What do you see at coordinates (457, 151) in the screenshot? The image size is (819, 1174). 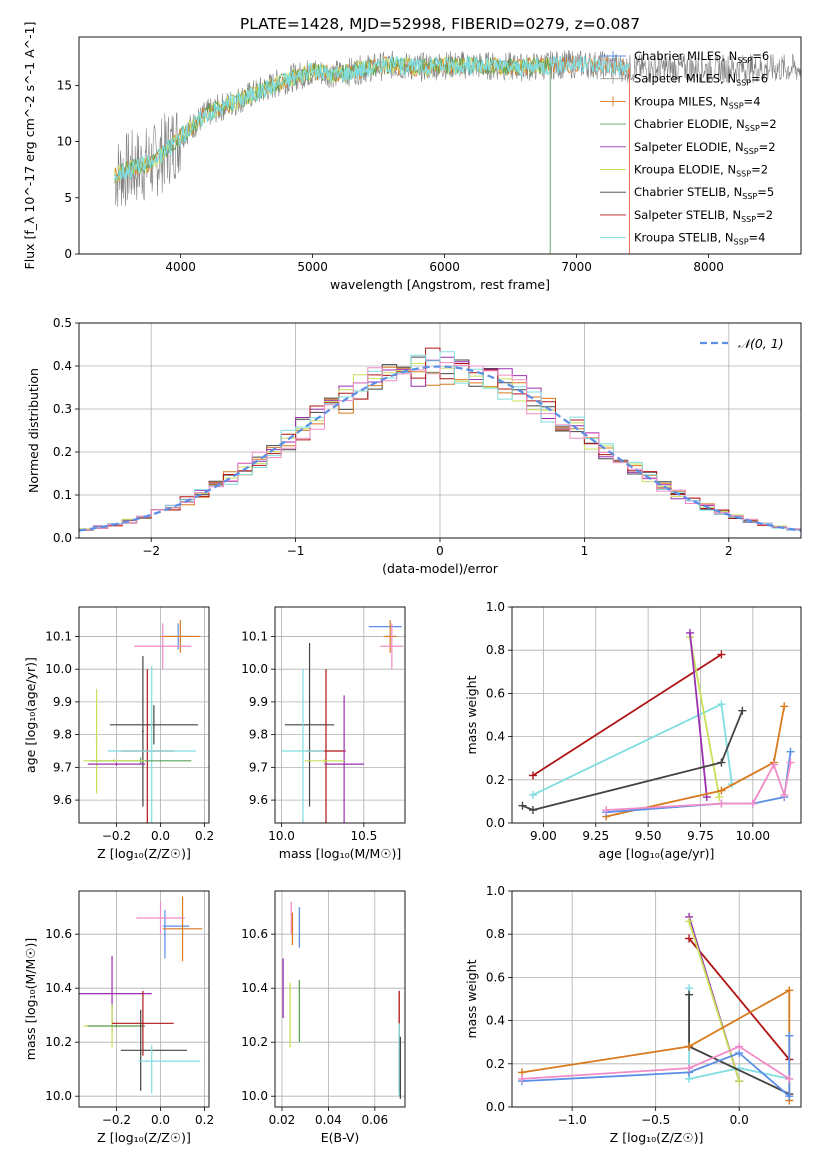 I see `plot-area-spectrum` at bounding box center [457, 151].